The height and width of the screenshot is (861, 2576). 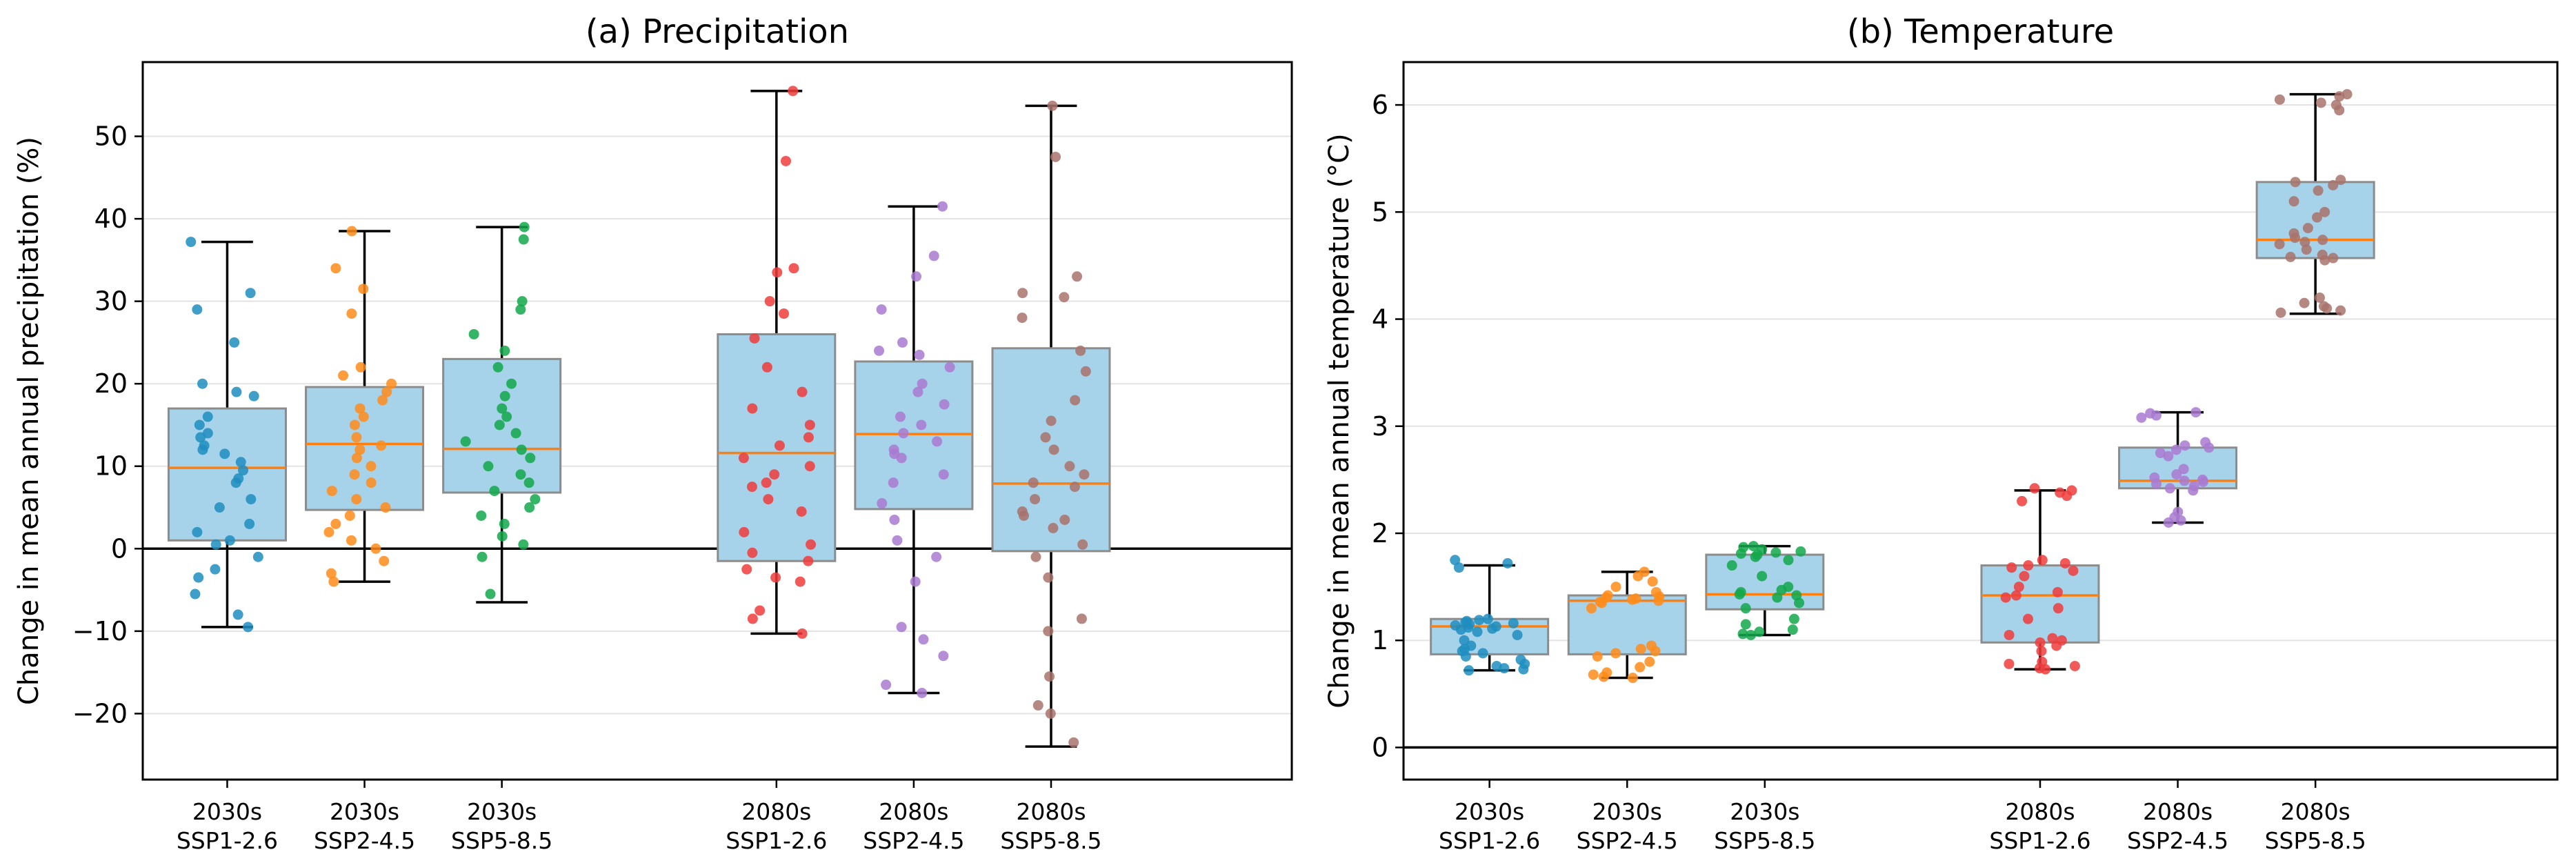 What do you see at coordinates (111, 383) in the screenshot?
I see `y-tick-label: 20` at bounding box center [111, 383].